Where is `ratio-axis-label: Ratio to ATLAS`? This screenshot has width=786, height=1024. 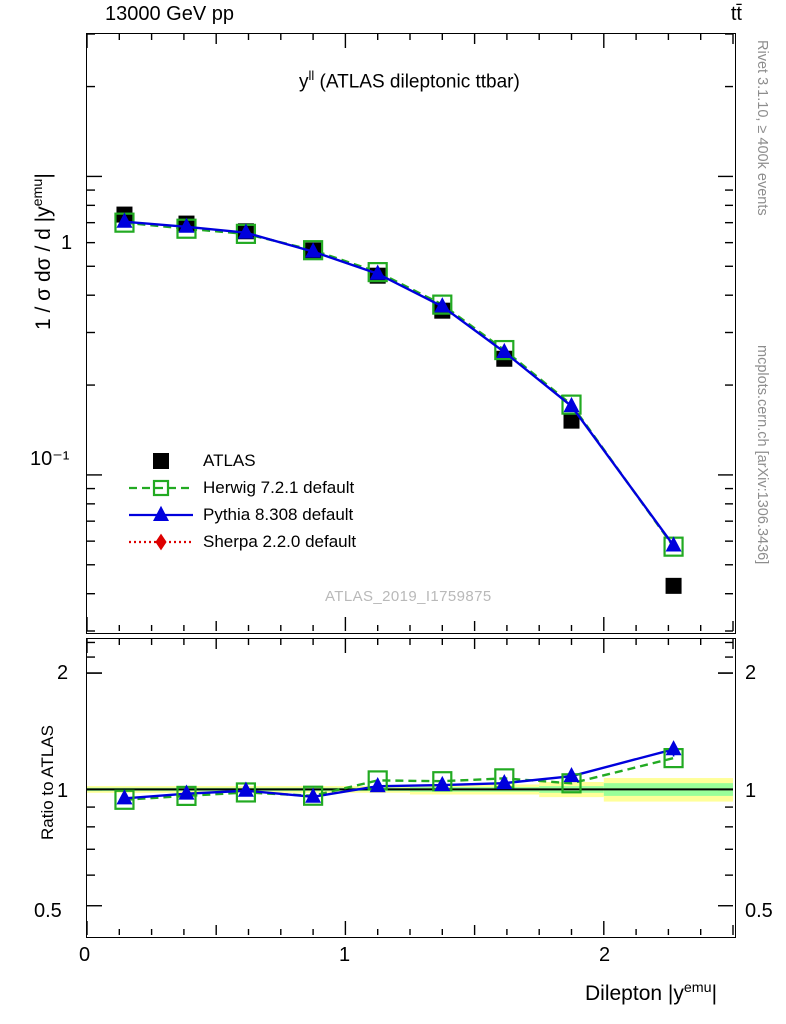
ratio-axis-label: Ratio to ATLAS is located at coordinates (47, 782).